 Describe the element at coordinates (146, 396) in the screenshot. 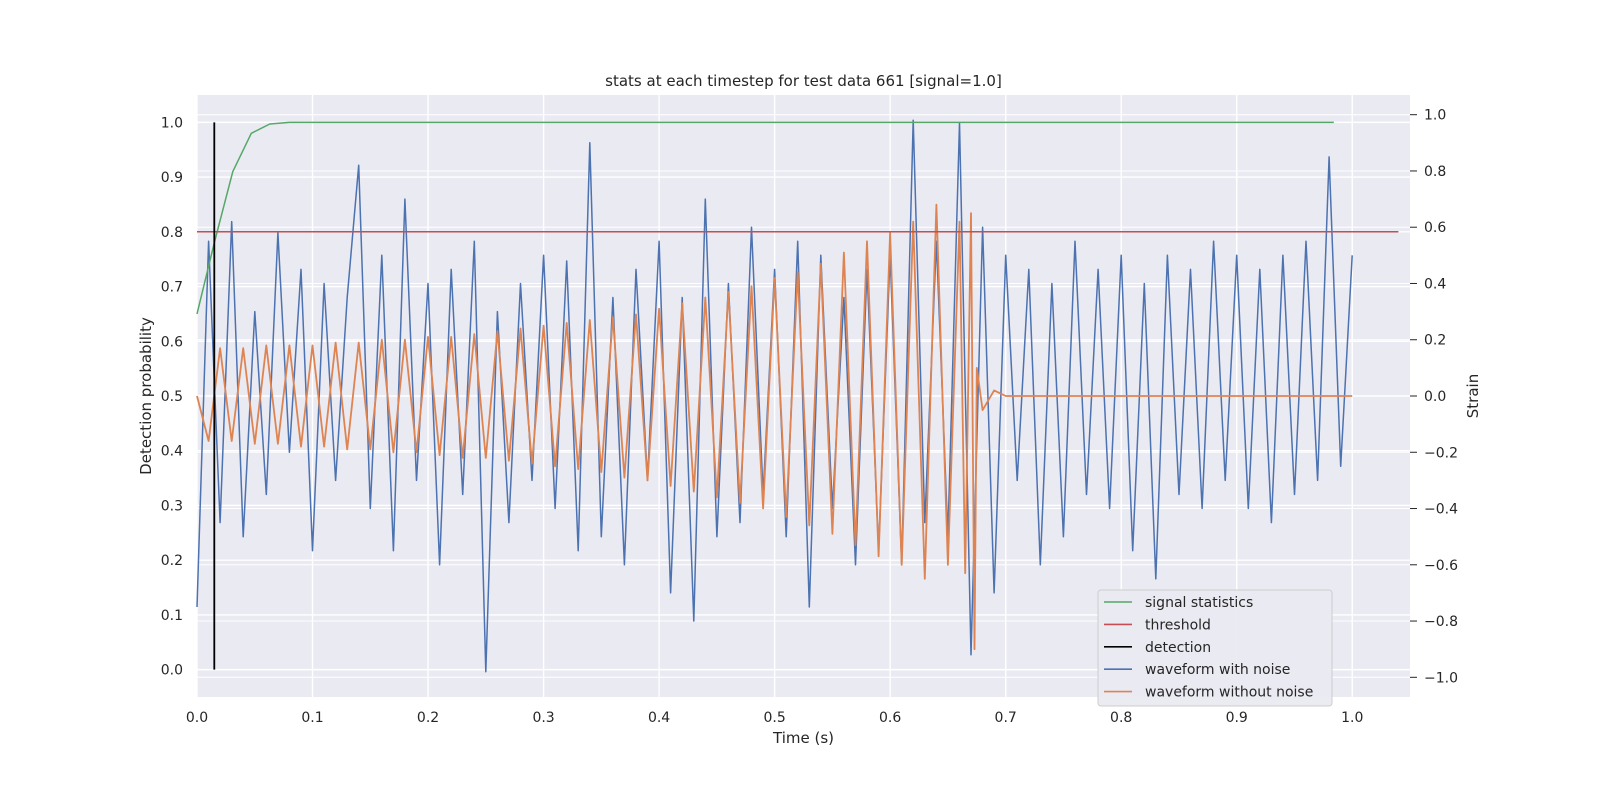

I see `y-left-axis-title: Detection probability` at that location.